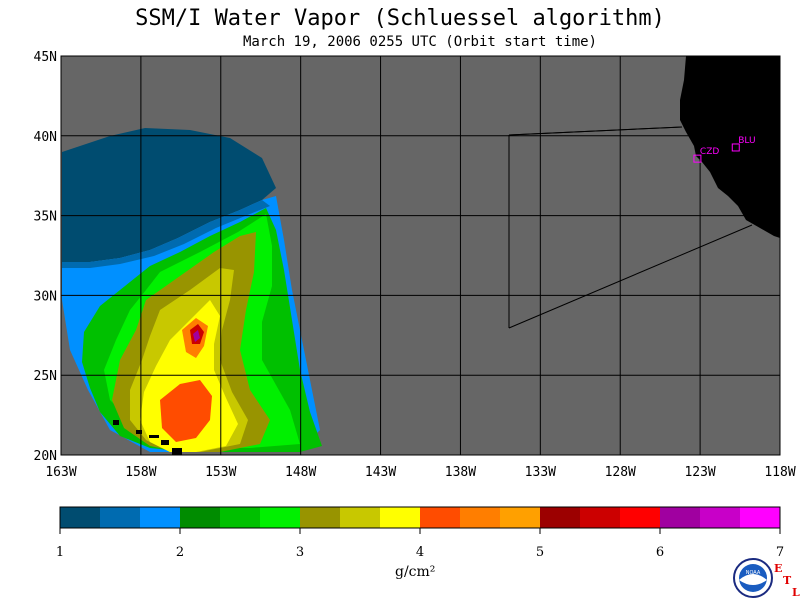  What do you see at coordinates (620, 472) in the screenshot?
I see `lon-tick-label: 128W` at bounding box center [620, 472].